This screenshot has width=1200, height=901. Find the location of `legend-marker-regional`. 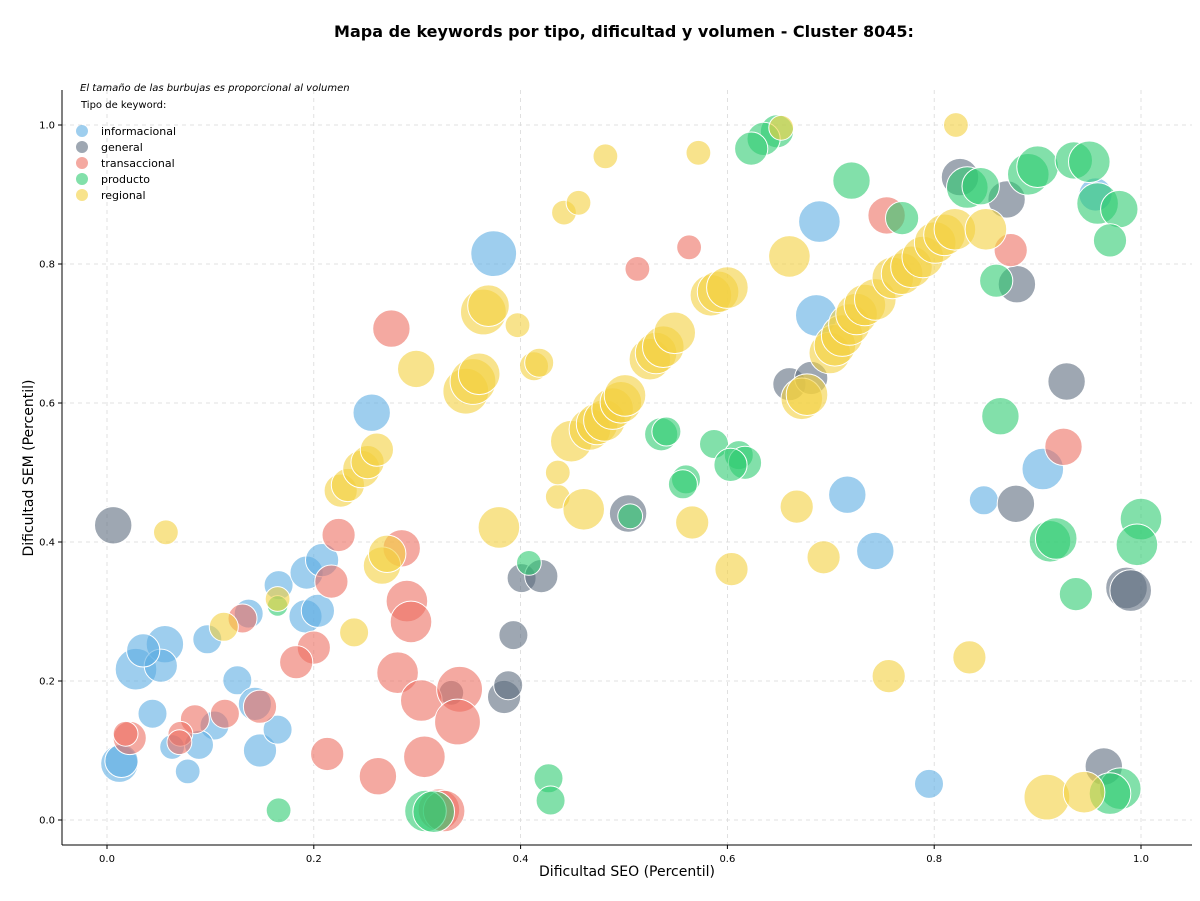

legend-marker-regional is located at coordinates (82, 195).